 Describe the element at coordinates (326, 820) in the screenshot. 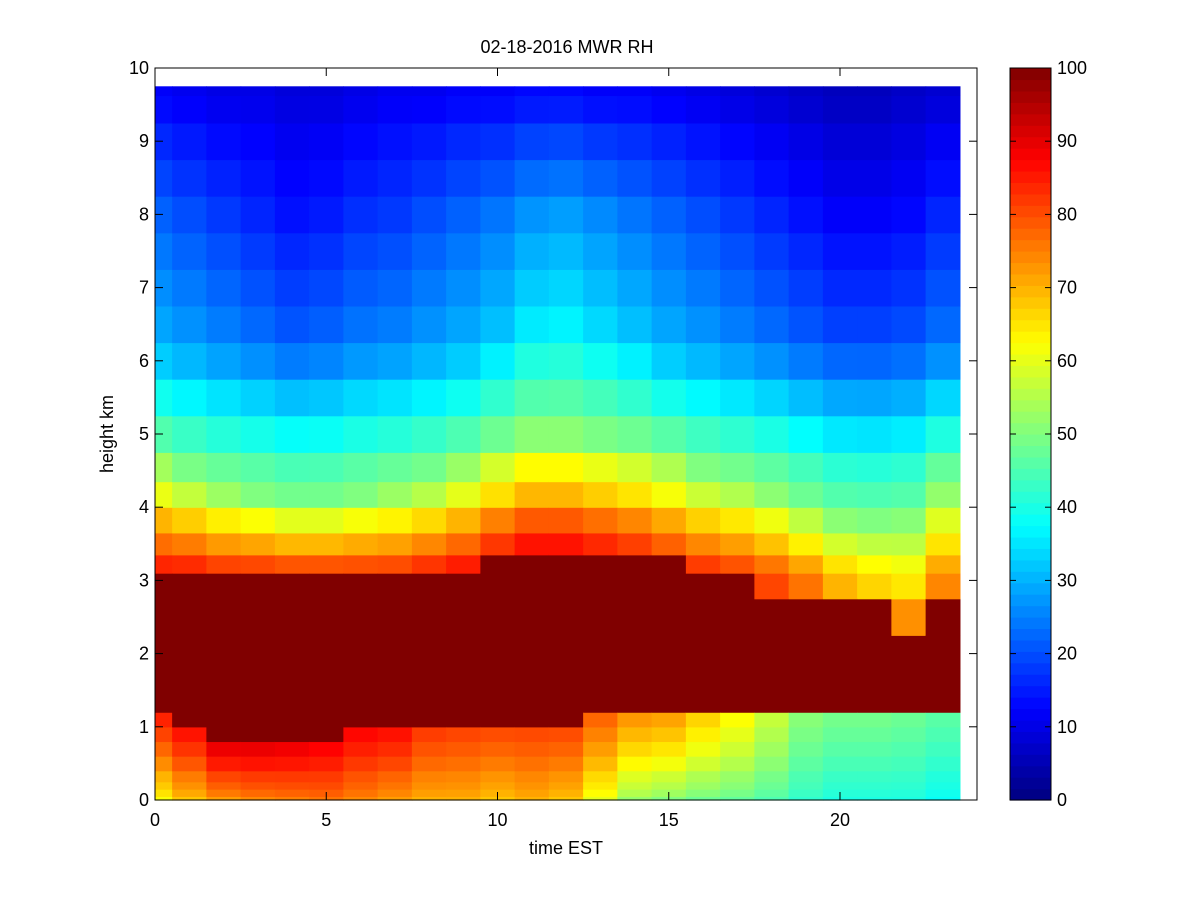

I see `x-tick-label: 5` at that location.